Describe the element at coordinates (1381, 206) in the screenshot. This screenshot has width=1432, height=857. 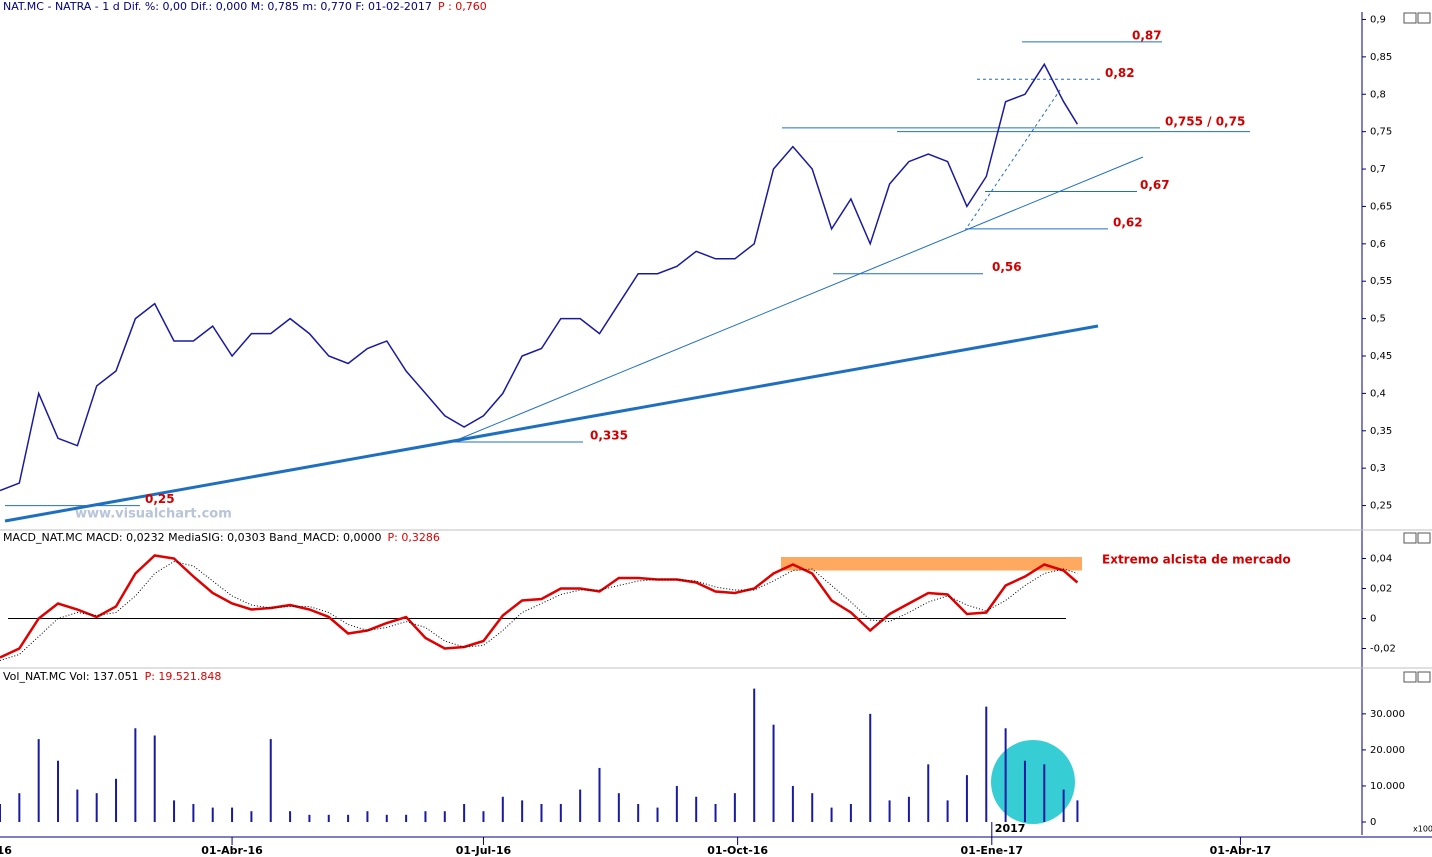
I see `y-tick-label: 0,65` at that location.